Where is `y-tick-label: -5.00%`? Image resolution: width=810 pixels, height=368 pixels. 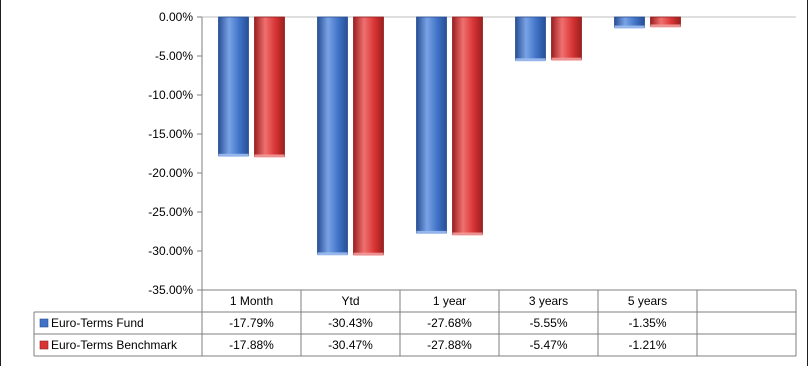
y-tick-label: -5.00% is located at coordinates (174, 56).